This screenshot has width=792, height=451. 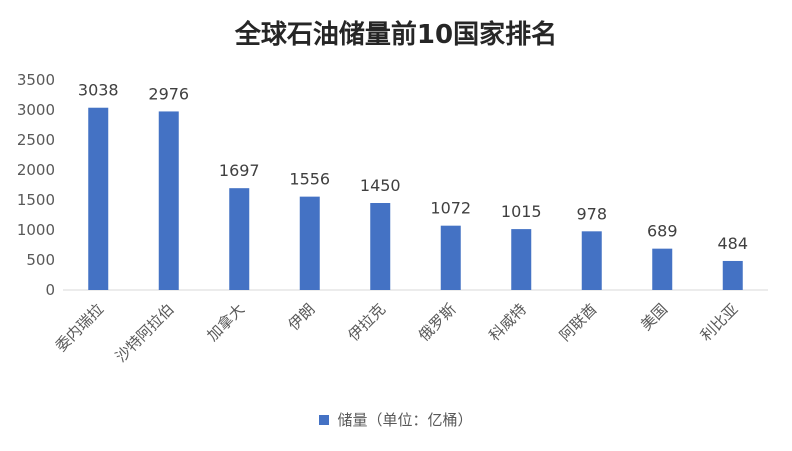 What do you see at coordinates (226, 322) in the screenshot?
I see `x-tick-label: 加拿大` at bounding box center [226, 322].